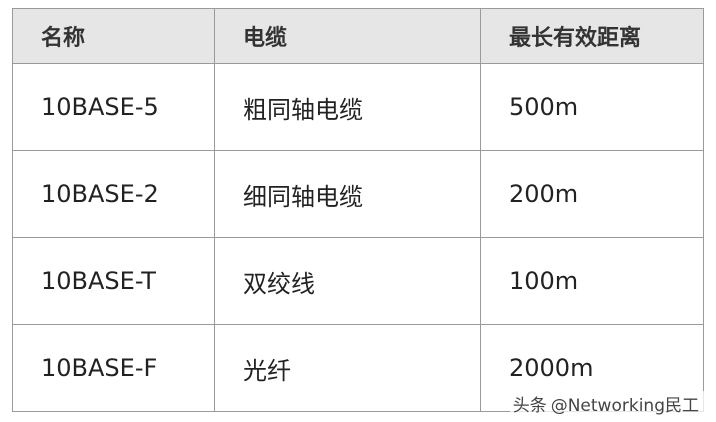 The image size is (716, 422). I want to click on table-header: 名称 电缆 最长有效距离, so click(358, 36).